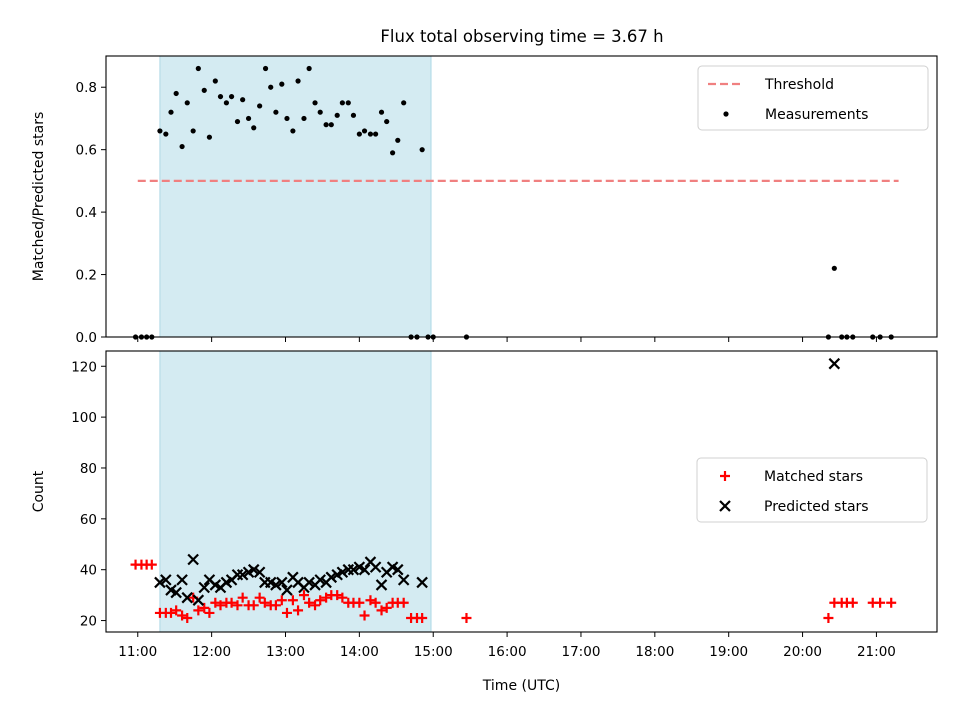 Image resolution: width=960 pixels, height=720 pixels. Describe the element at coordinates (88, 520) in the screenshot. I see `y-tick-label: 60` at that location.